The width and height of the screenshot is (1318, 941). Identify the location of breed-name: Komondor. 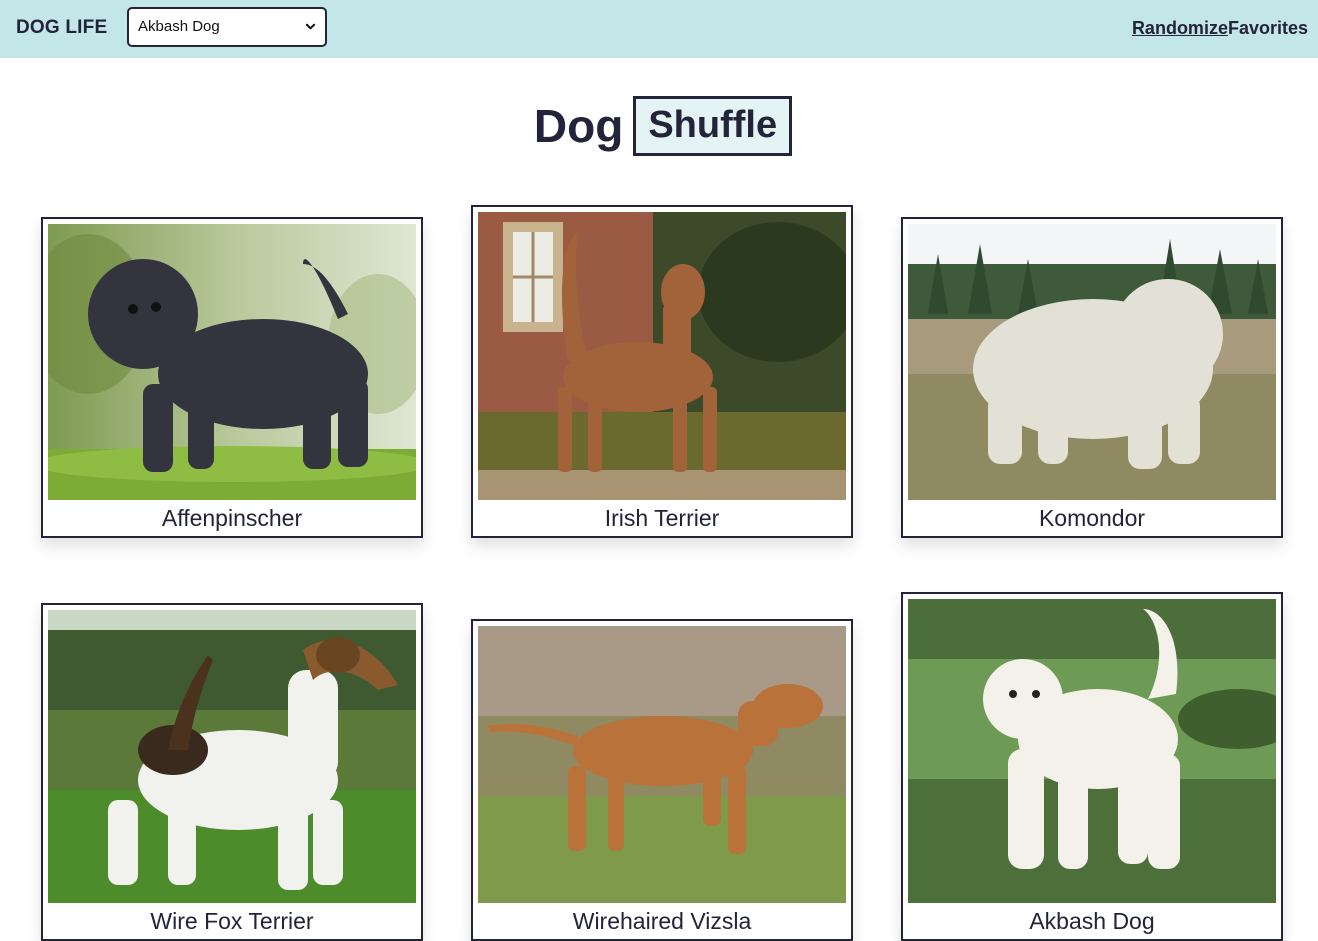
(1092, 518).